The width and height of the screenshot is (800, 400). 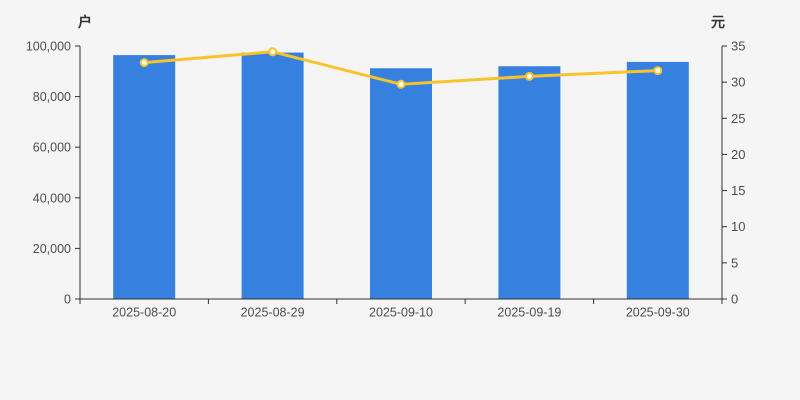 I want to click on right-axis-tick-label: 0, so click(x=734, y=299).